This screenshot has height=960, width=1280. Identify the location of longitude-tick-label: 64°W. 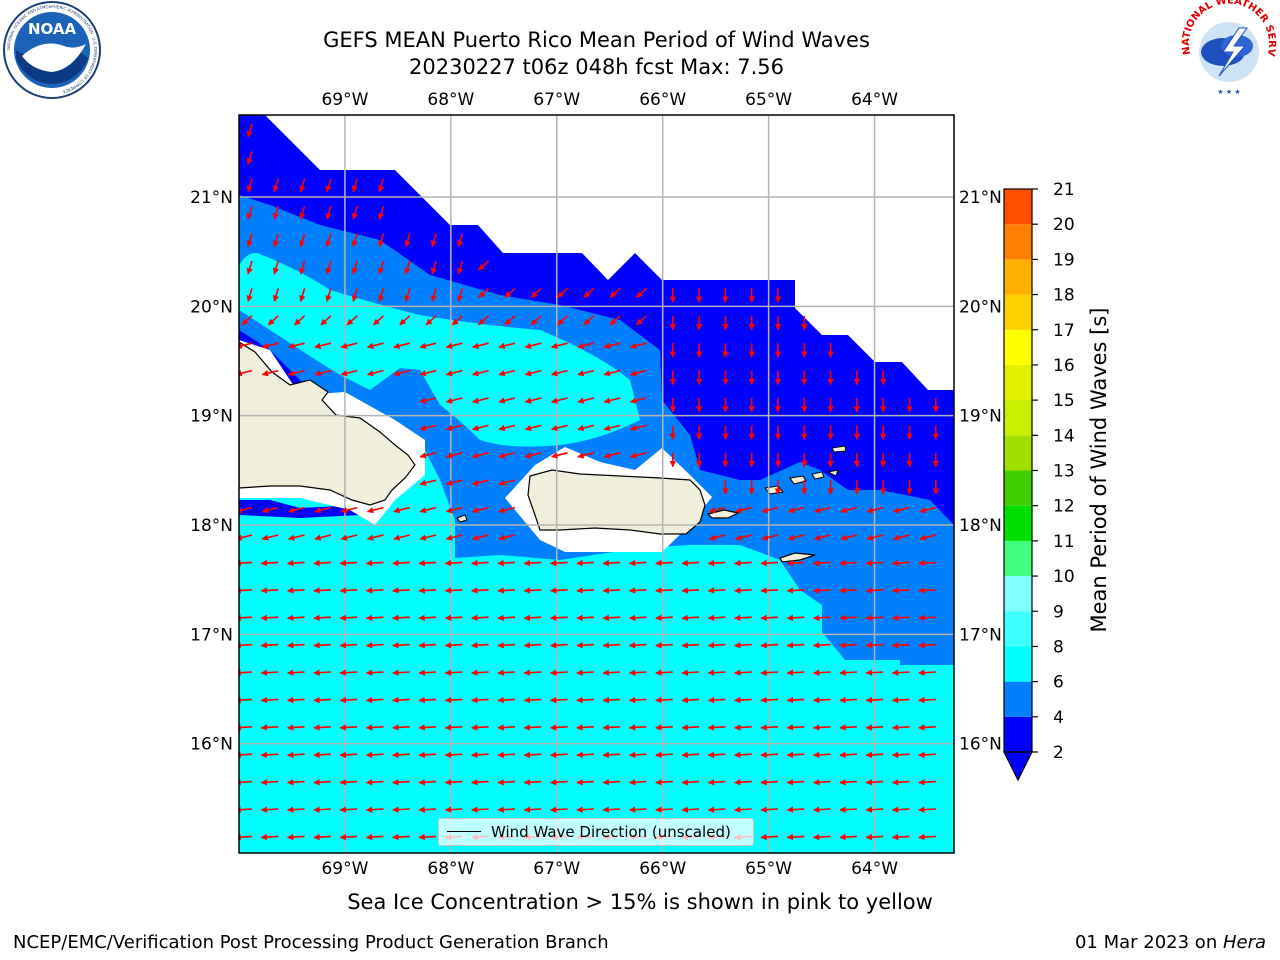
(874, 869).